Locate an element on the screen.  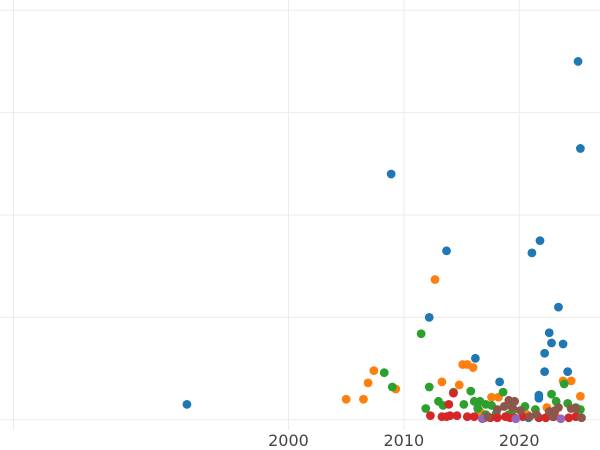
x-tick-labels: 2000 2010 2020 is located at coordinates (403, 440).